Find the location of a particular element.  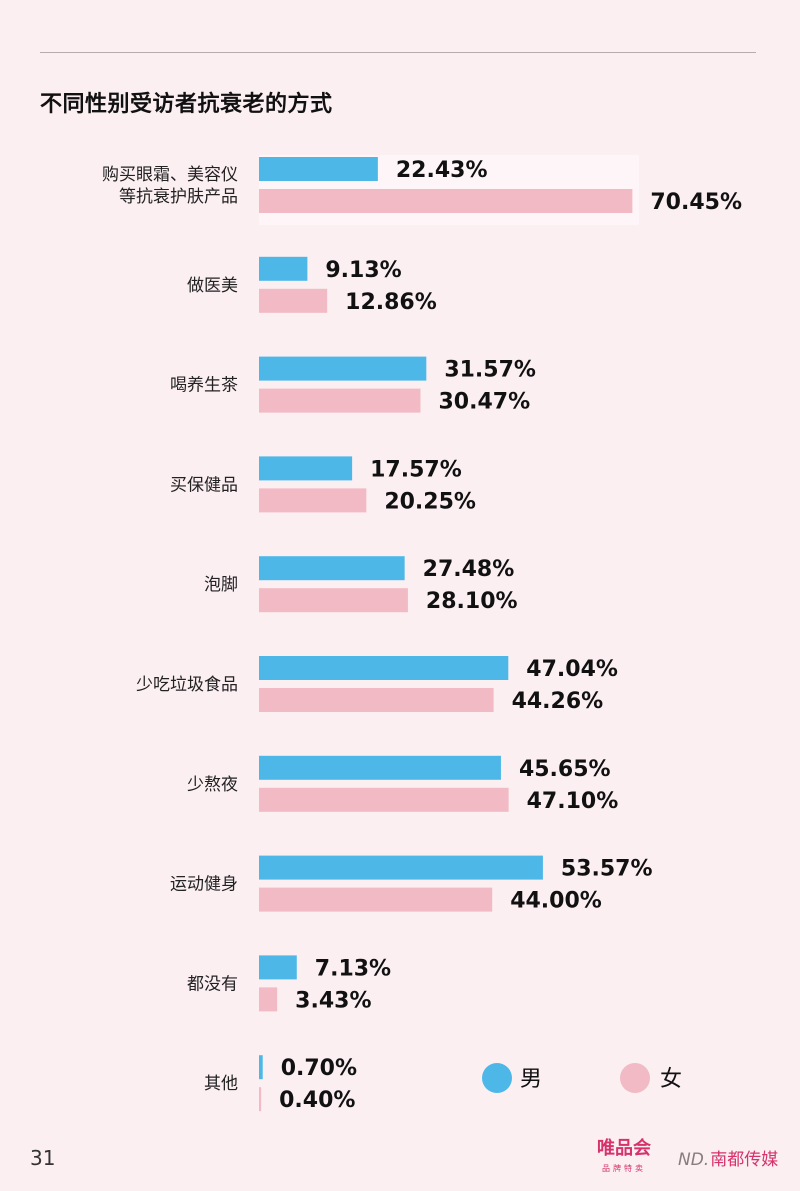

data-label-female: 47.10% is located at coordinates (573, 801).